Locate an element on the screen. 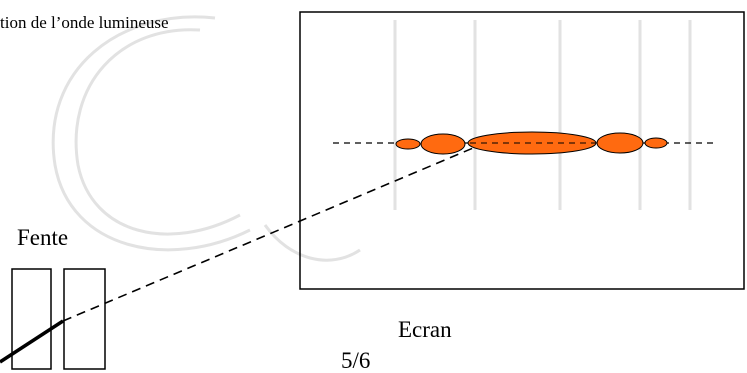 This screenshot has width=747, height=373. slit-label: Fente is located at coordinates (43, 237).